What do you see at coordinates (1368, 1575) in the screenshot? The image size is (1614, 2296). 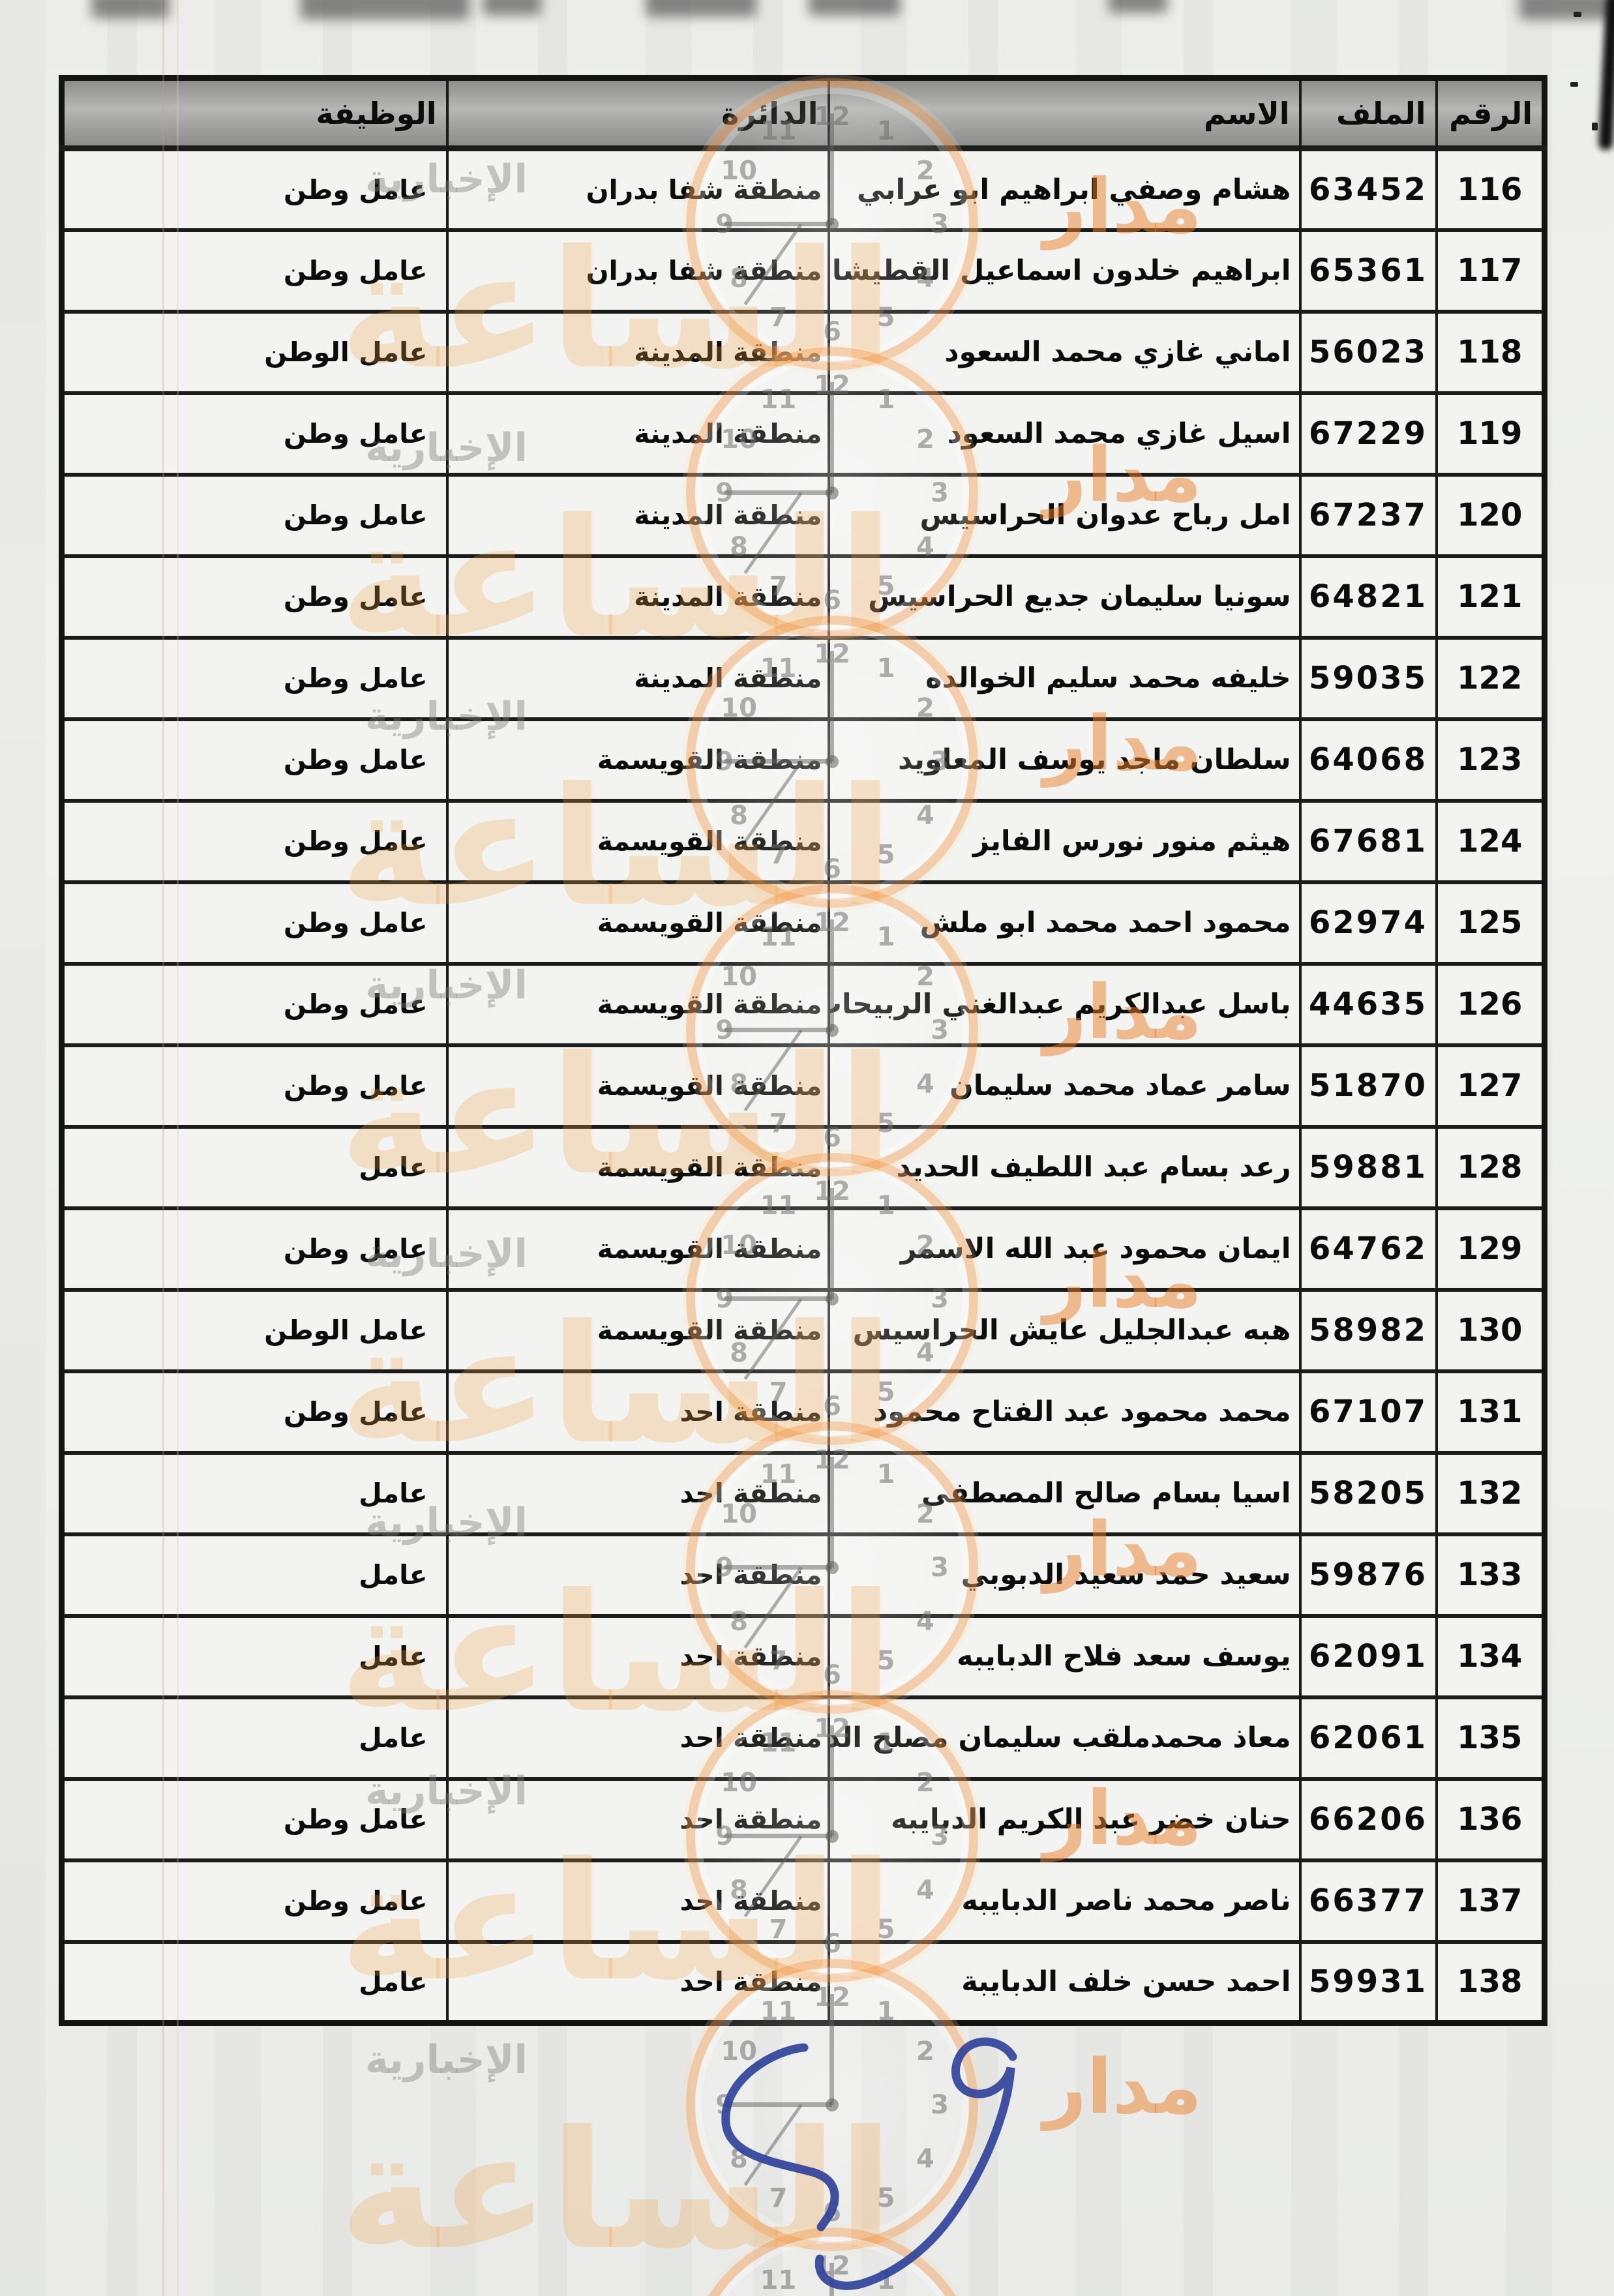 I see `file-number: 59876` at bounding box center [1368, 1575].